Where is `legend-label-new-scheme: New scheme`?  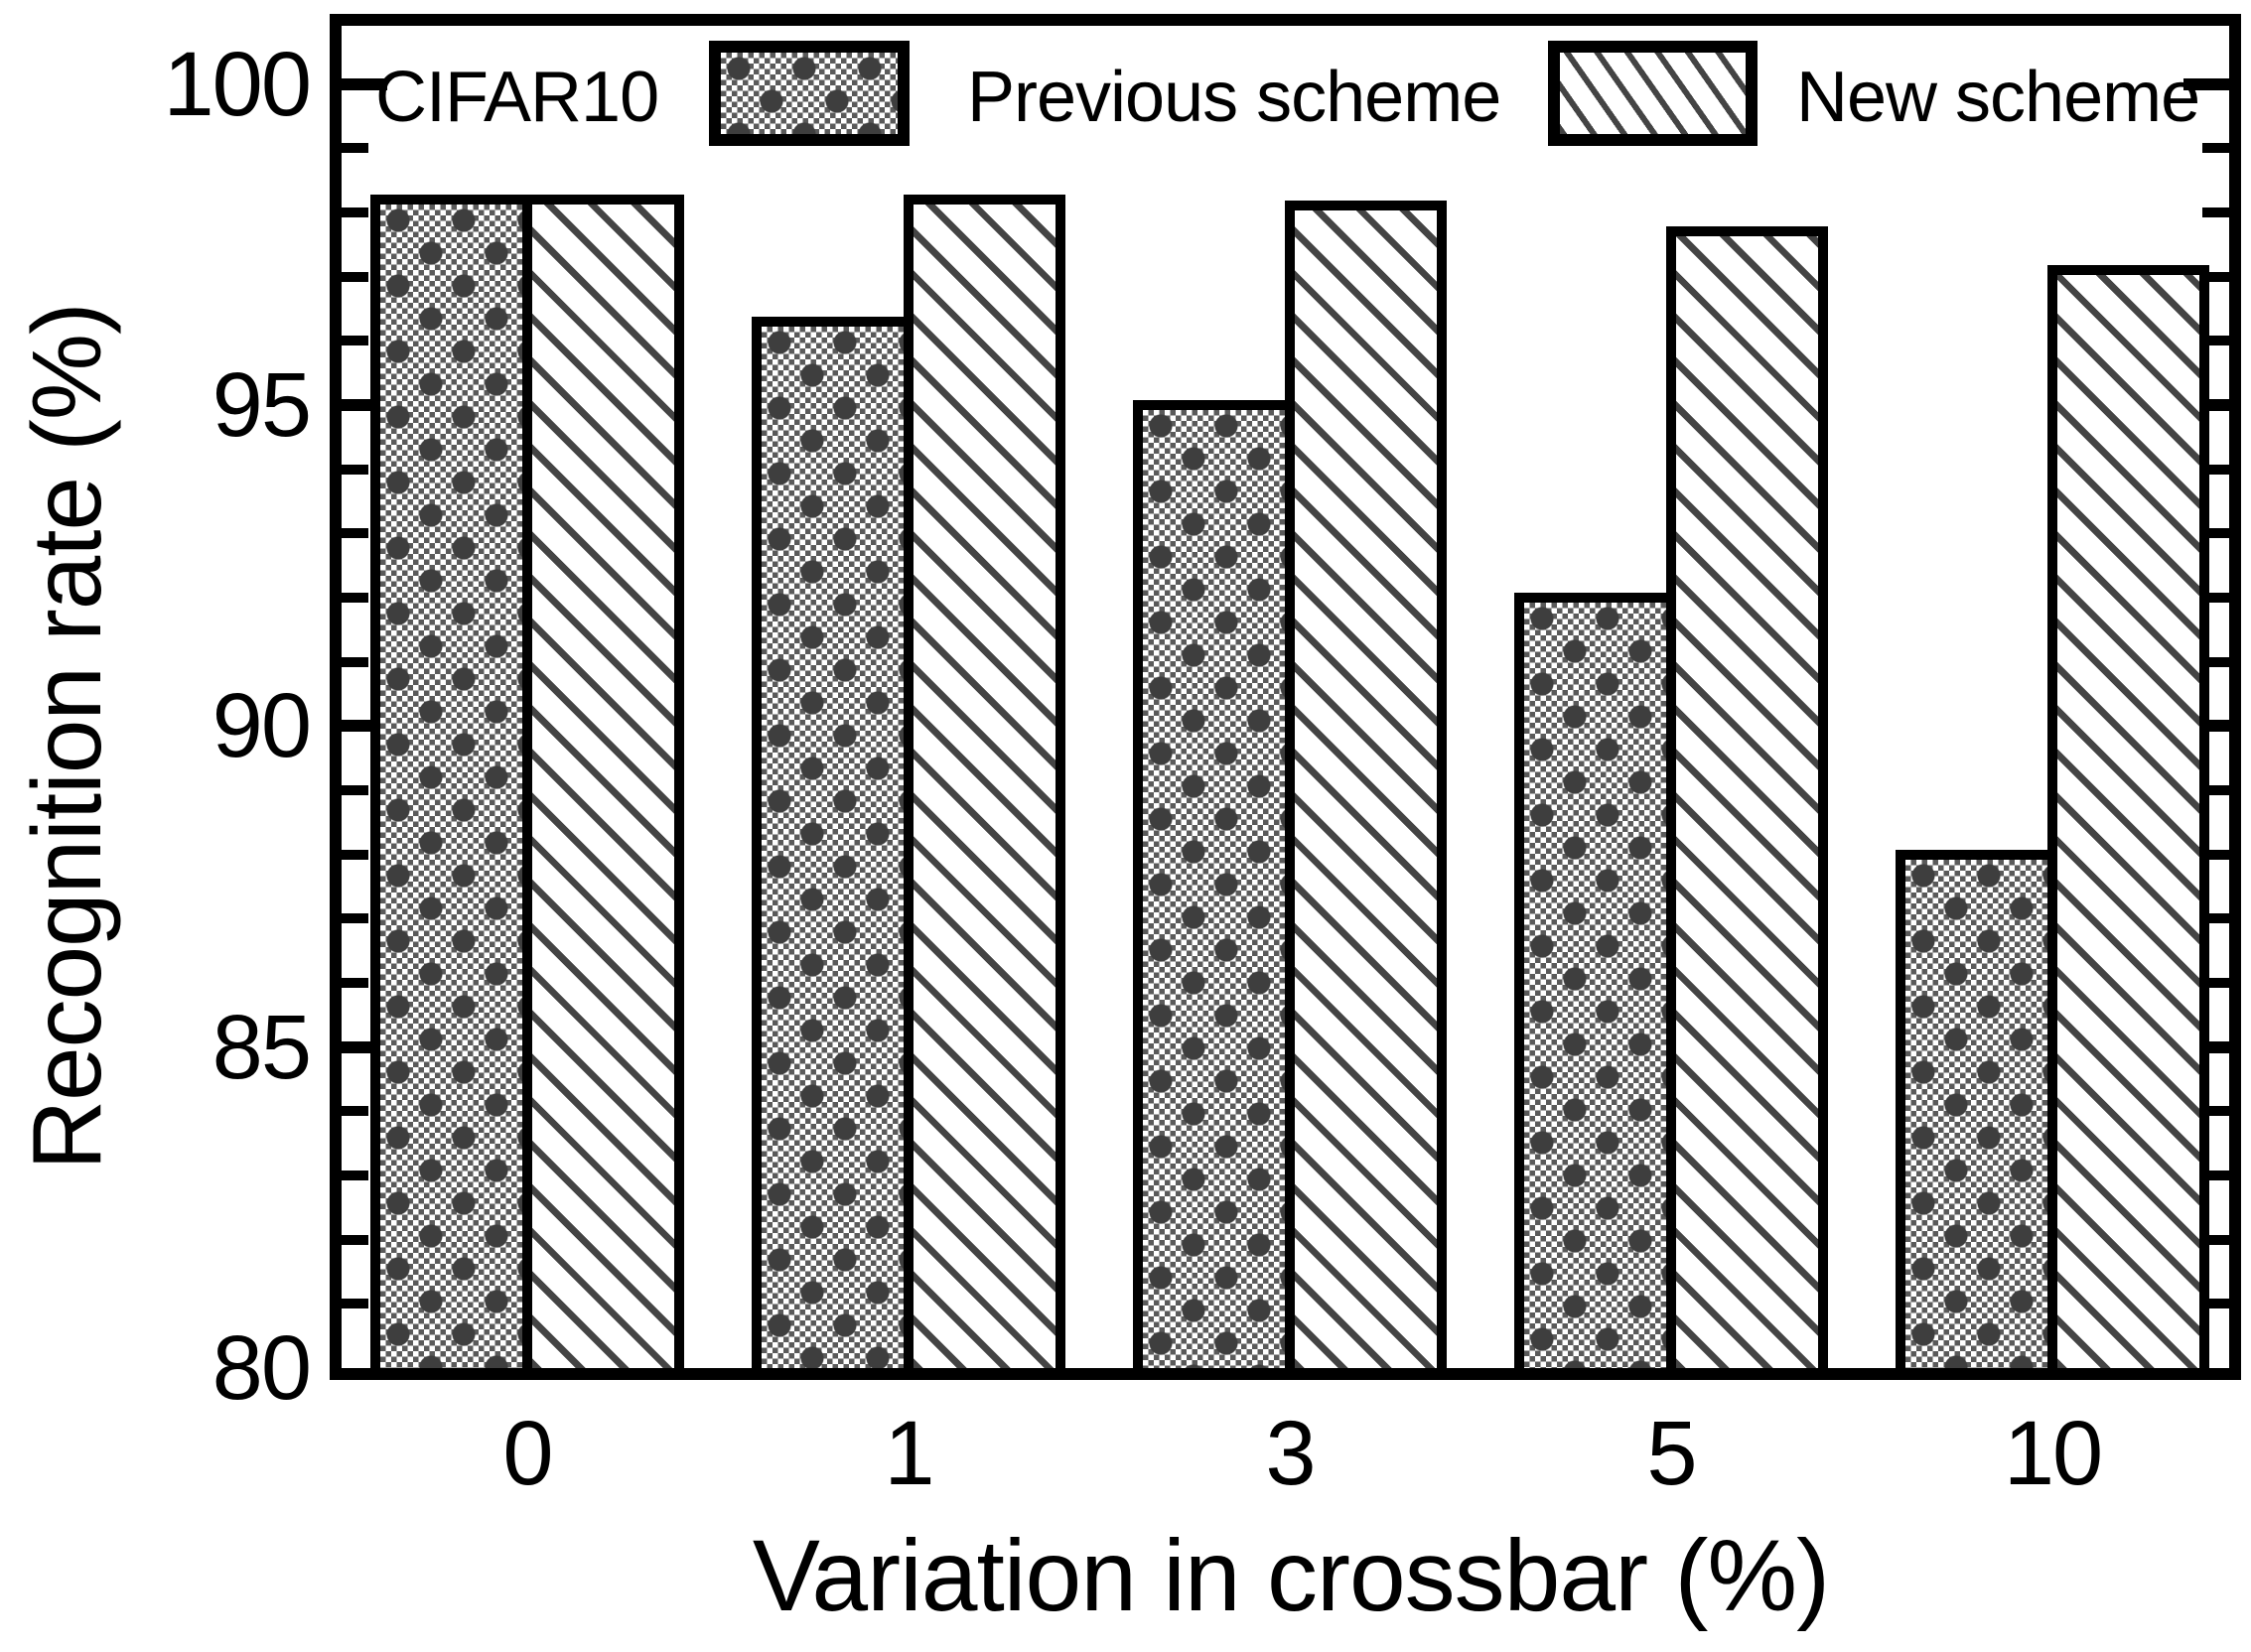 legend-label-new-scheme: New scheme is located at coordinates (1998, 98).